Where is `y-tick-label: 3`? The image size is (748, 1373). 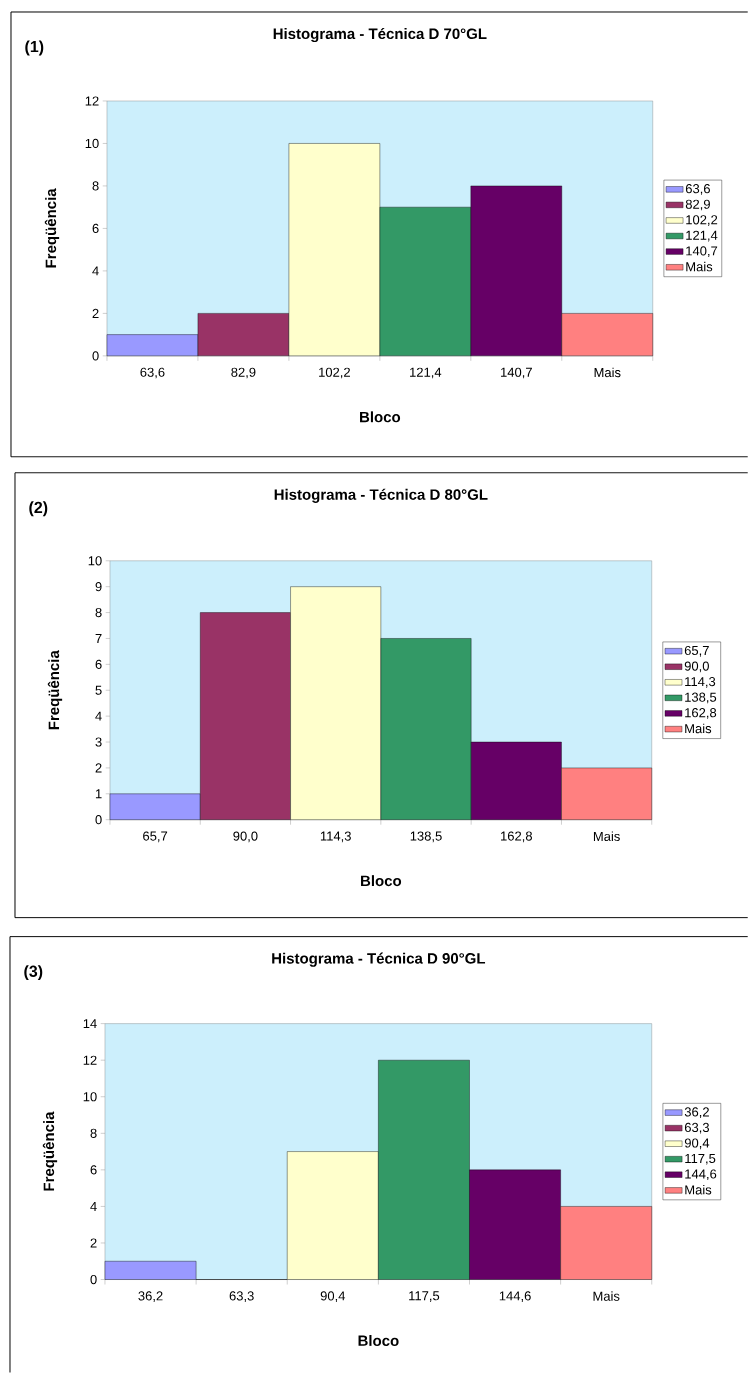
y-tick-label: 3 is located at coordinates (98, 742).